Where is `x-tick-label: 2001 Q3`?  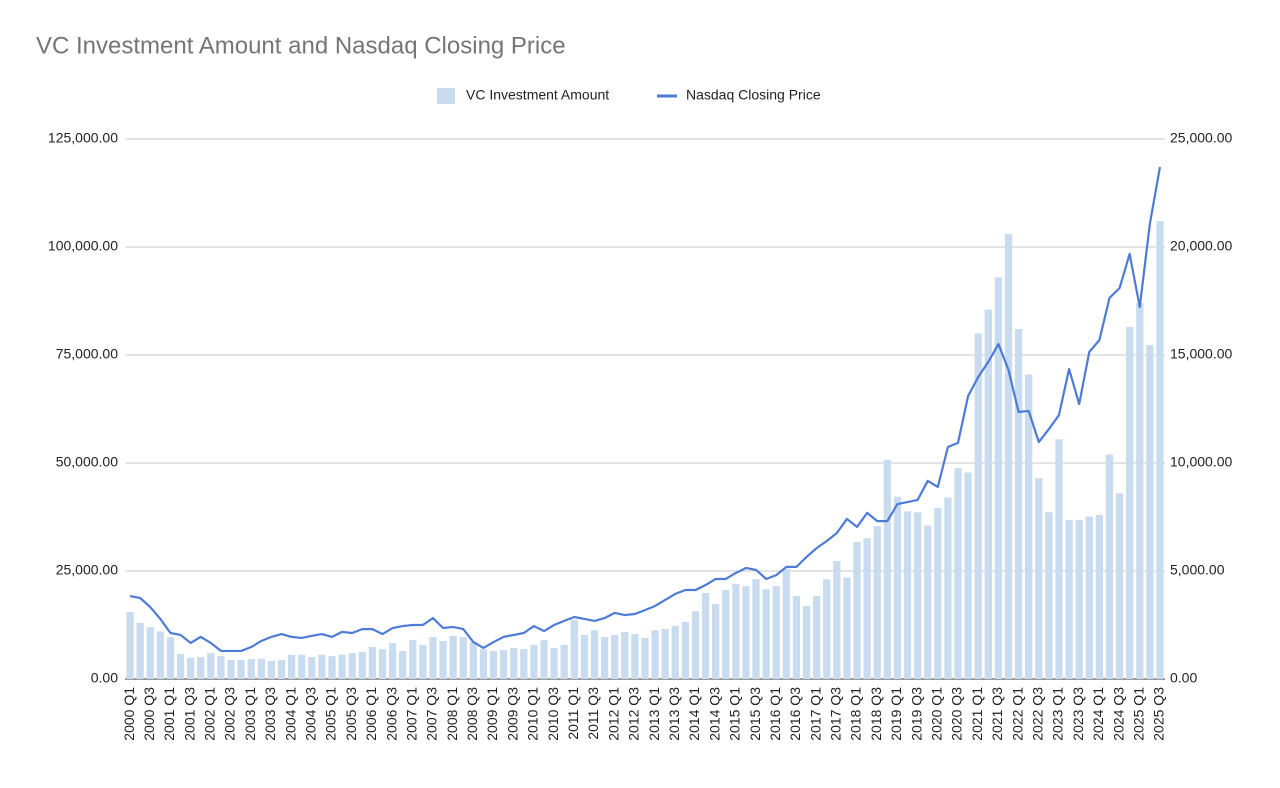
x-tick-label: 2001 Q3 is located at coordinates (189, 714).